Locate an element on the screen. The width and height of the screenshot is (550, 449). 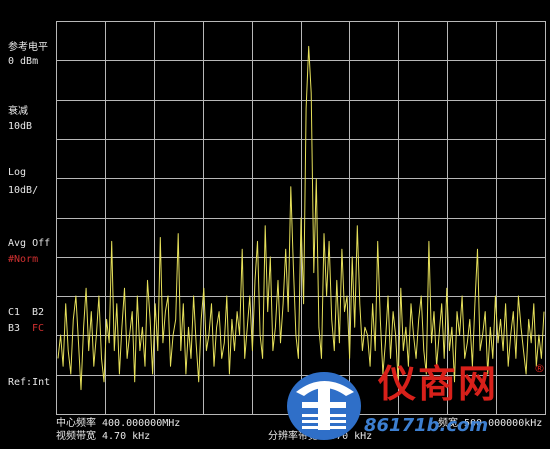
top-bar is located at coordinates (275, 10).